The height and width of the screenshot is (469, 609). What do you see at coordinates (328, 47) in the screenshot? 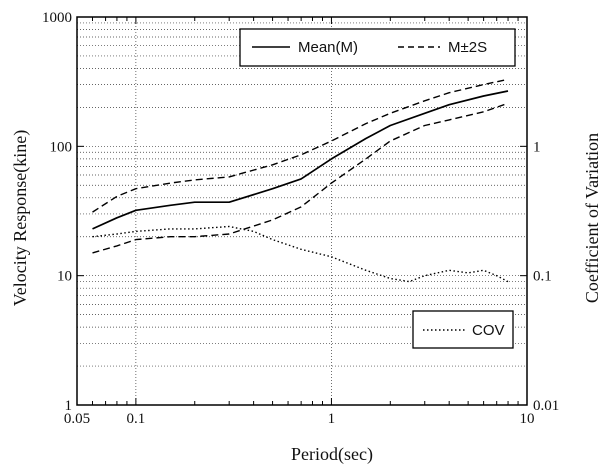
I see `legend-mean-label: Mean(M)` at bounding box center [328, 47].